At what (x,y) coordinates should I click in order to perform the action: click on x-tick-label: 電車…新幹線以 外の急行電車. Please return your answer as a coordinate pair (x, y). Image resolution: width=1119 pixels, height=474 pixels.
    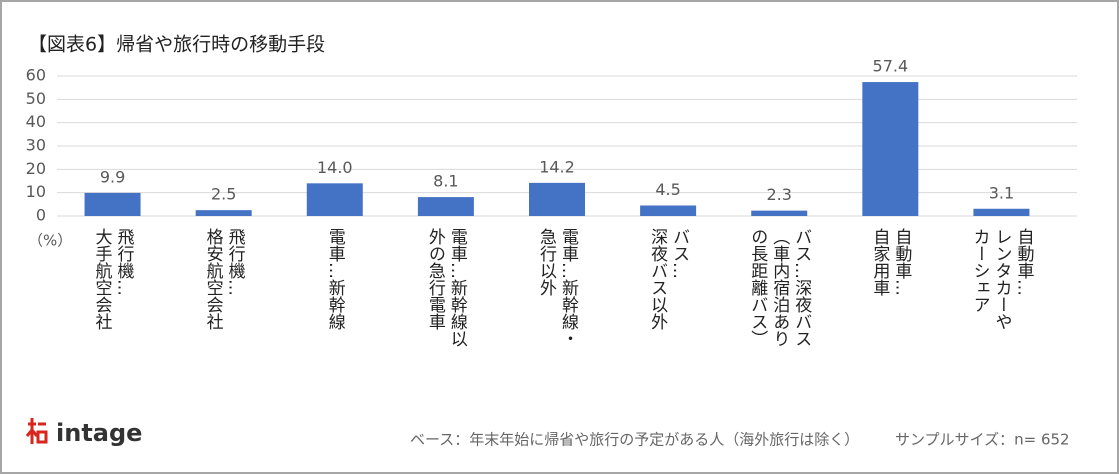
    Looking at the image, I should click on (445, 287).